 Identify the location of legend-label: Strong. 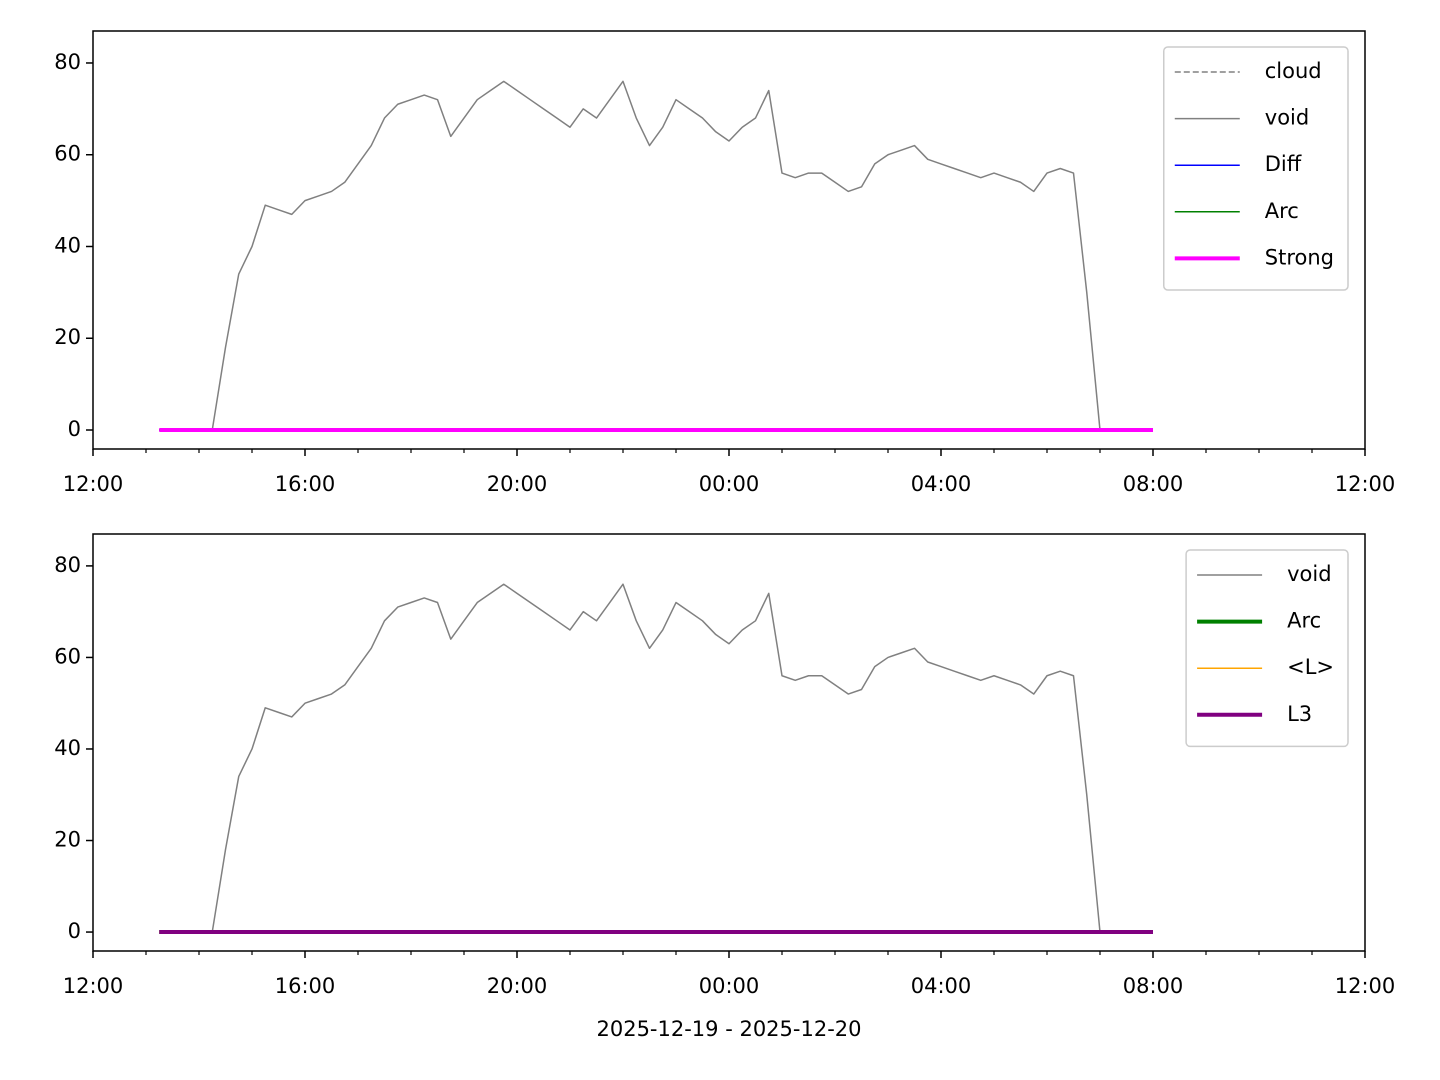
(1299, 257).